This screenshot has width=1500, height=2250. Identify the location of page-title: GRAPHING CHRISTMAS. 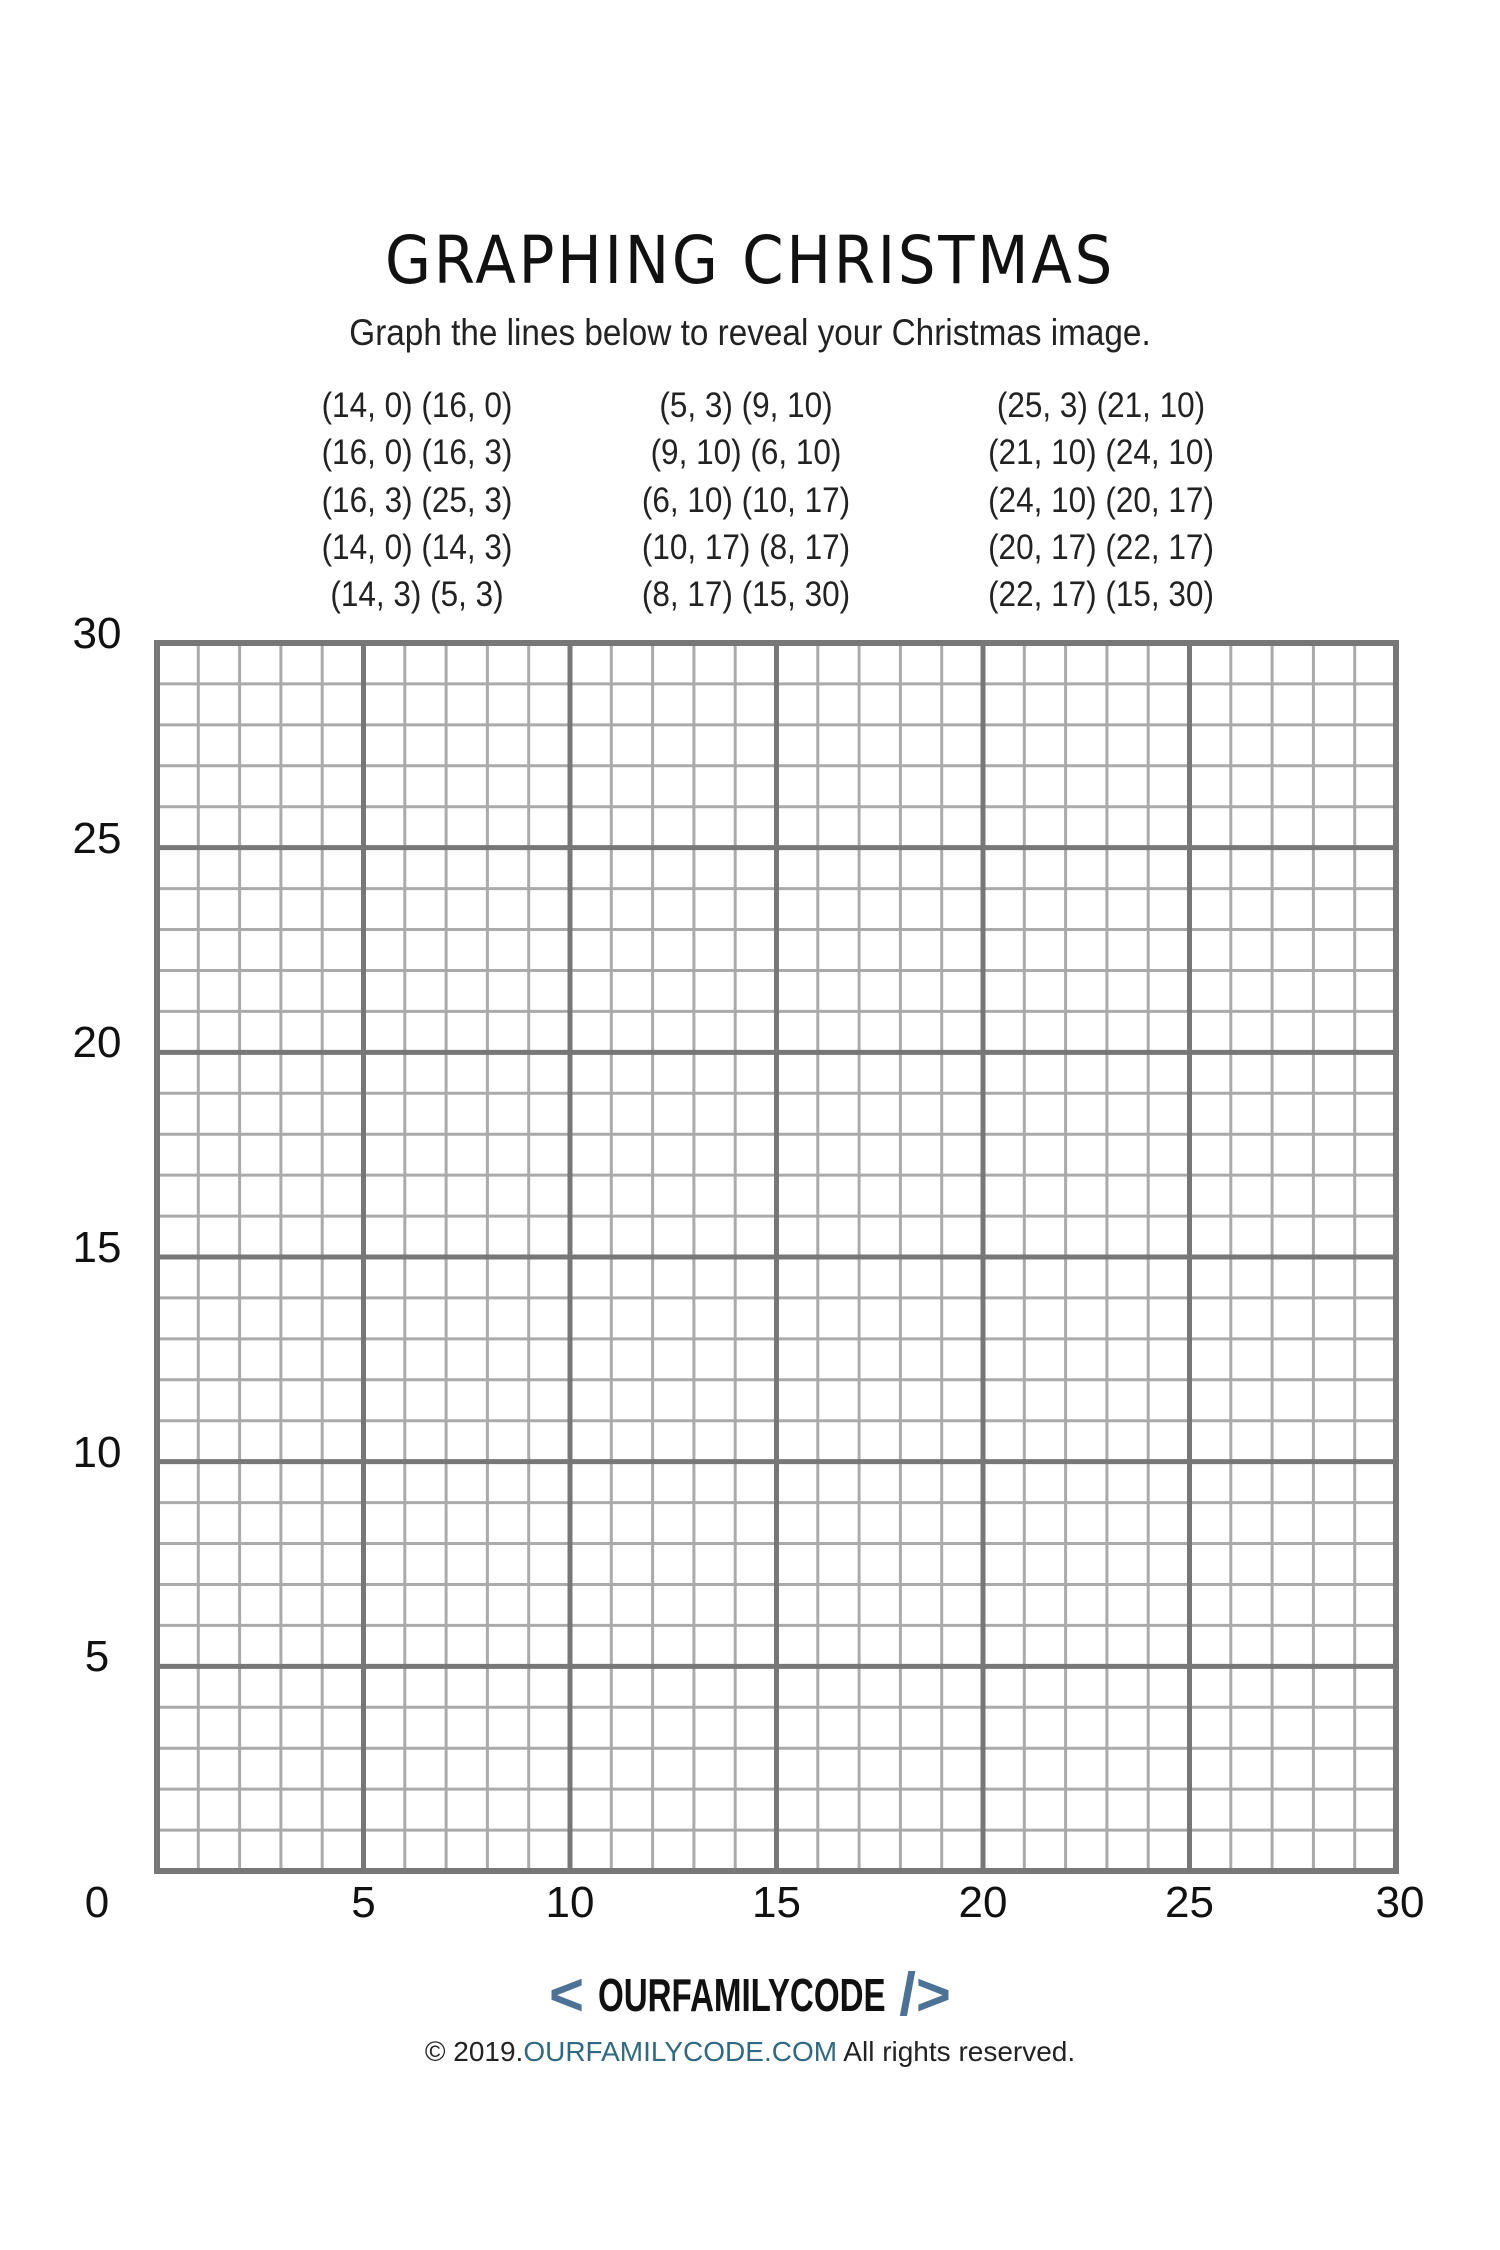
(749, 260).